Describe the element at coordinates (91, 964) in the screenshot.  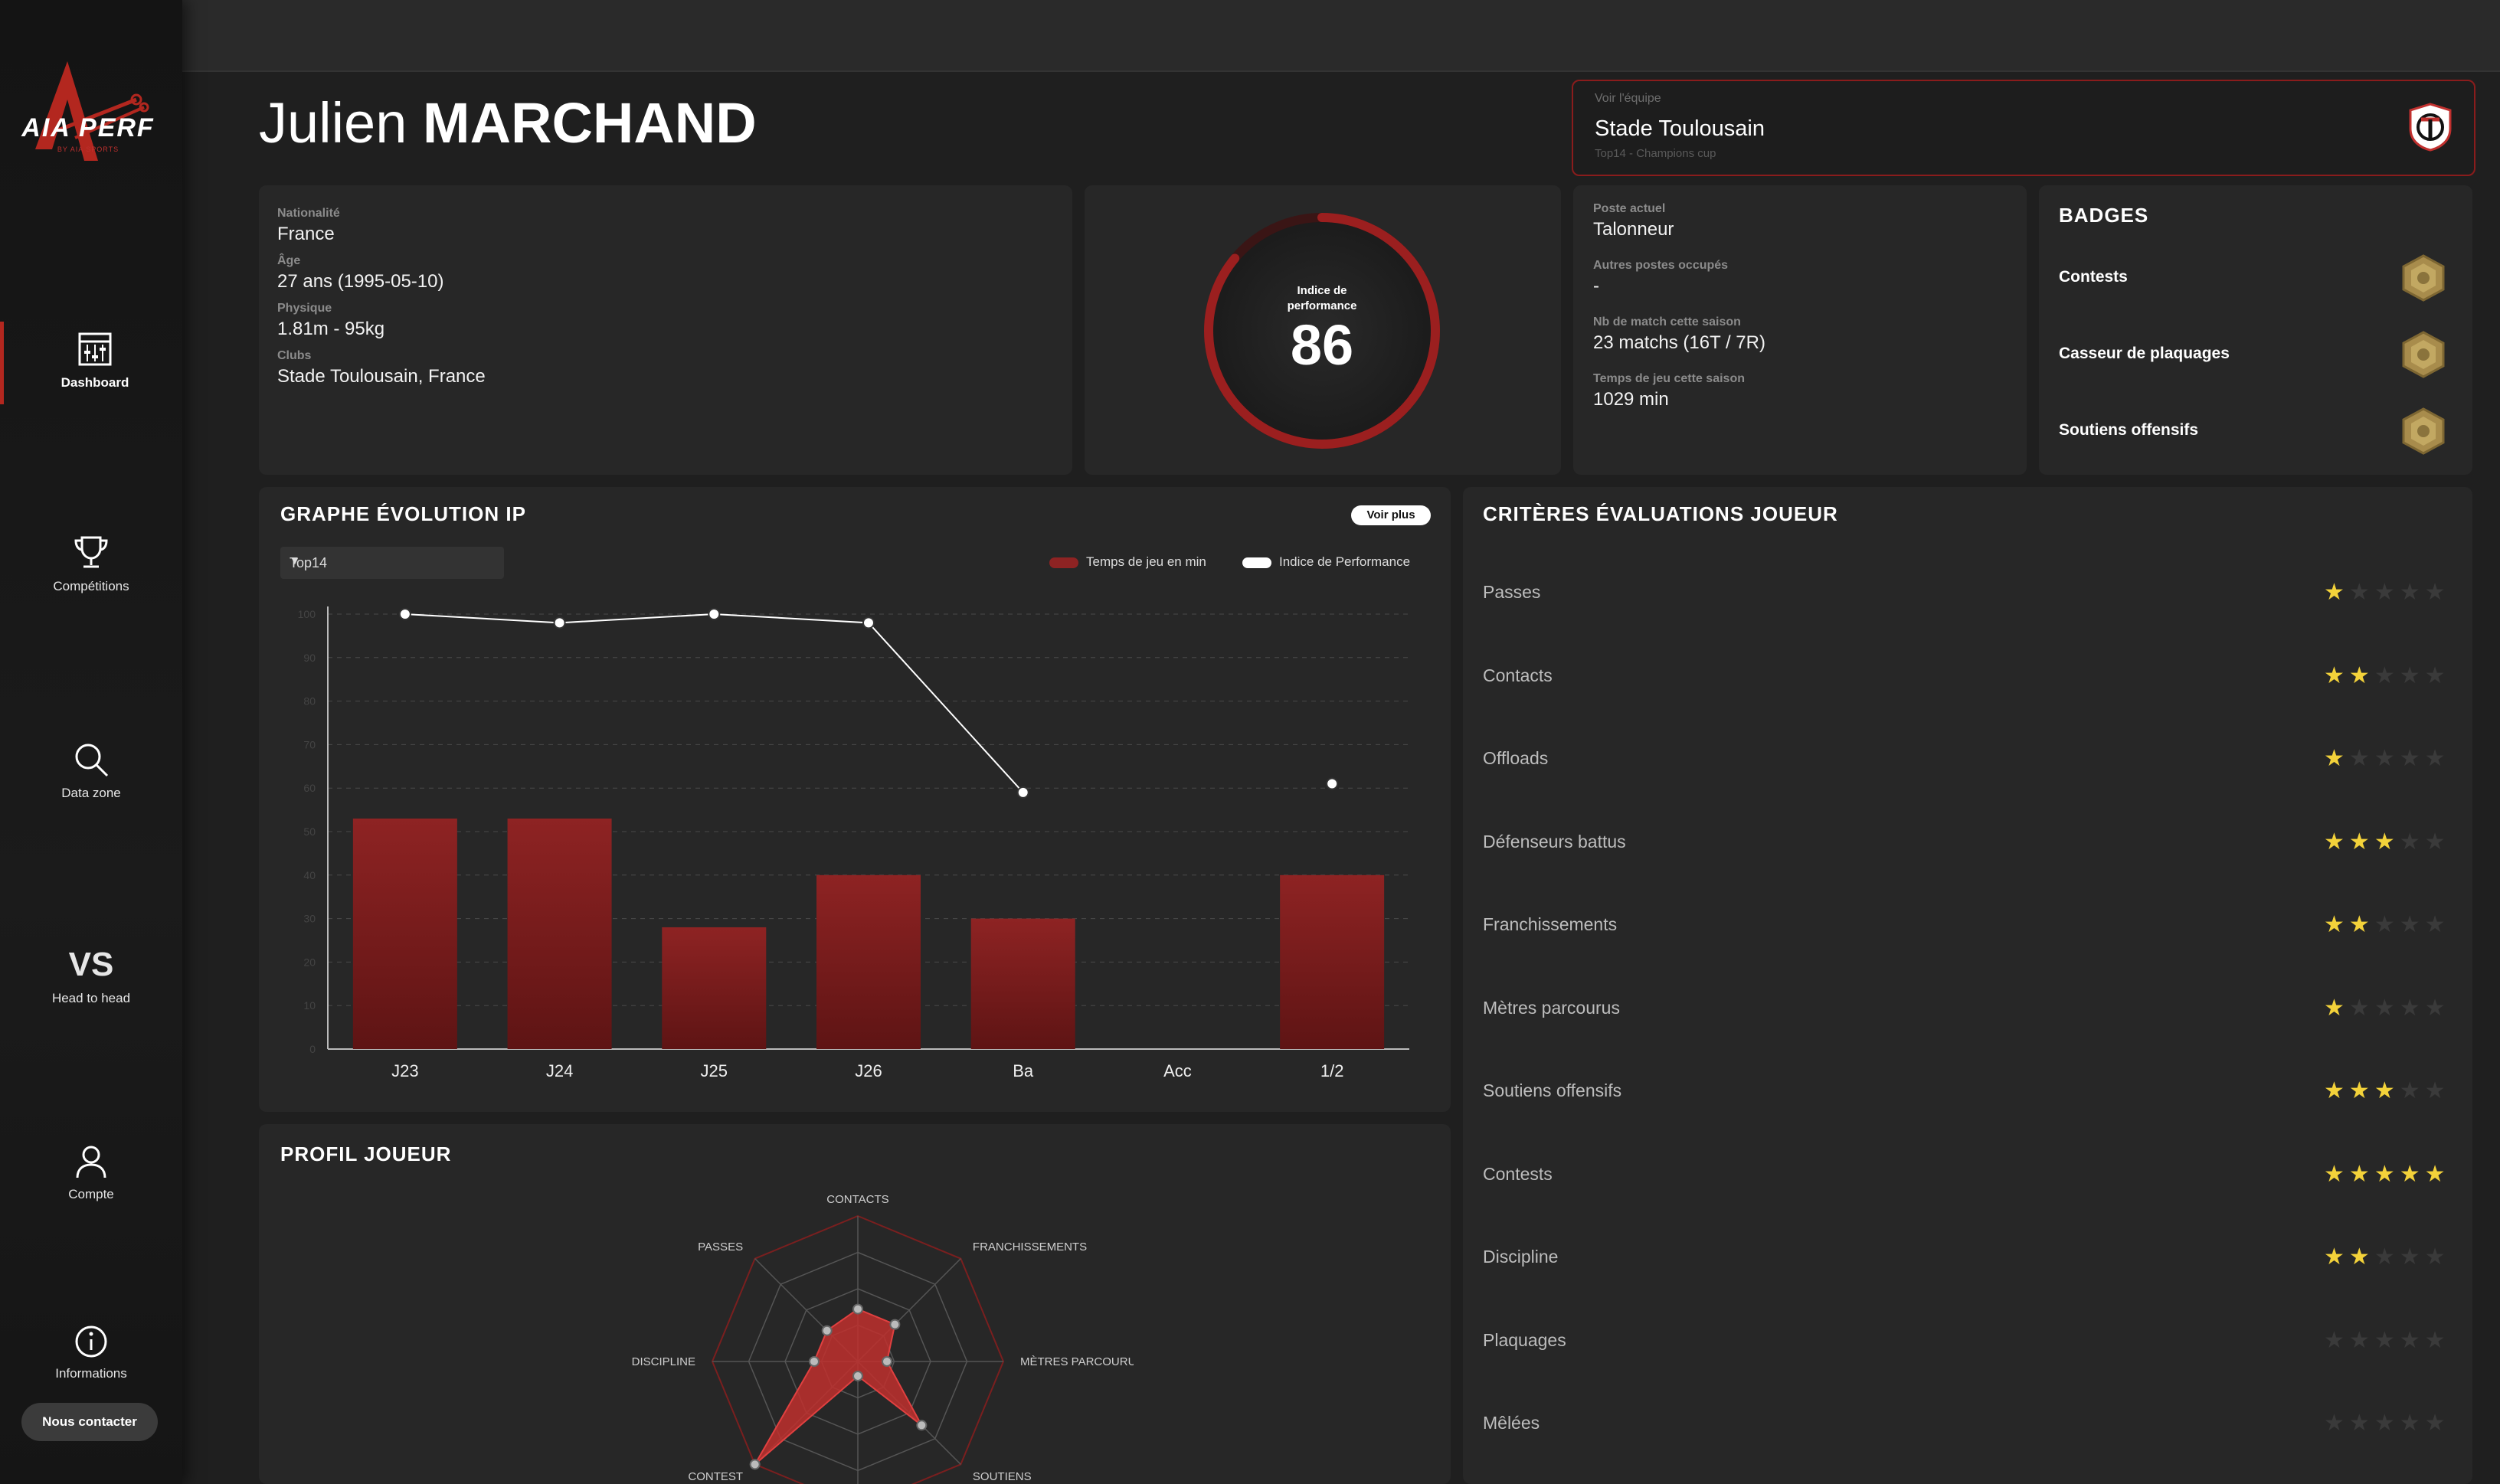
I see `vs-icon: VS` at that location.